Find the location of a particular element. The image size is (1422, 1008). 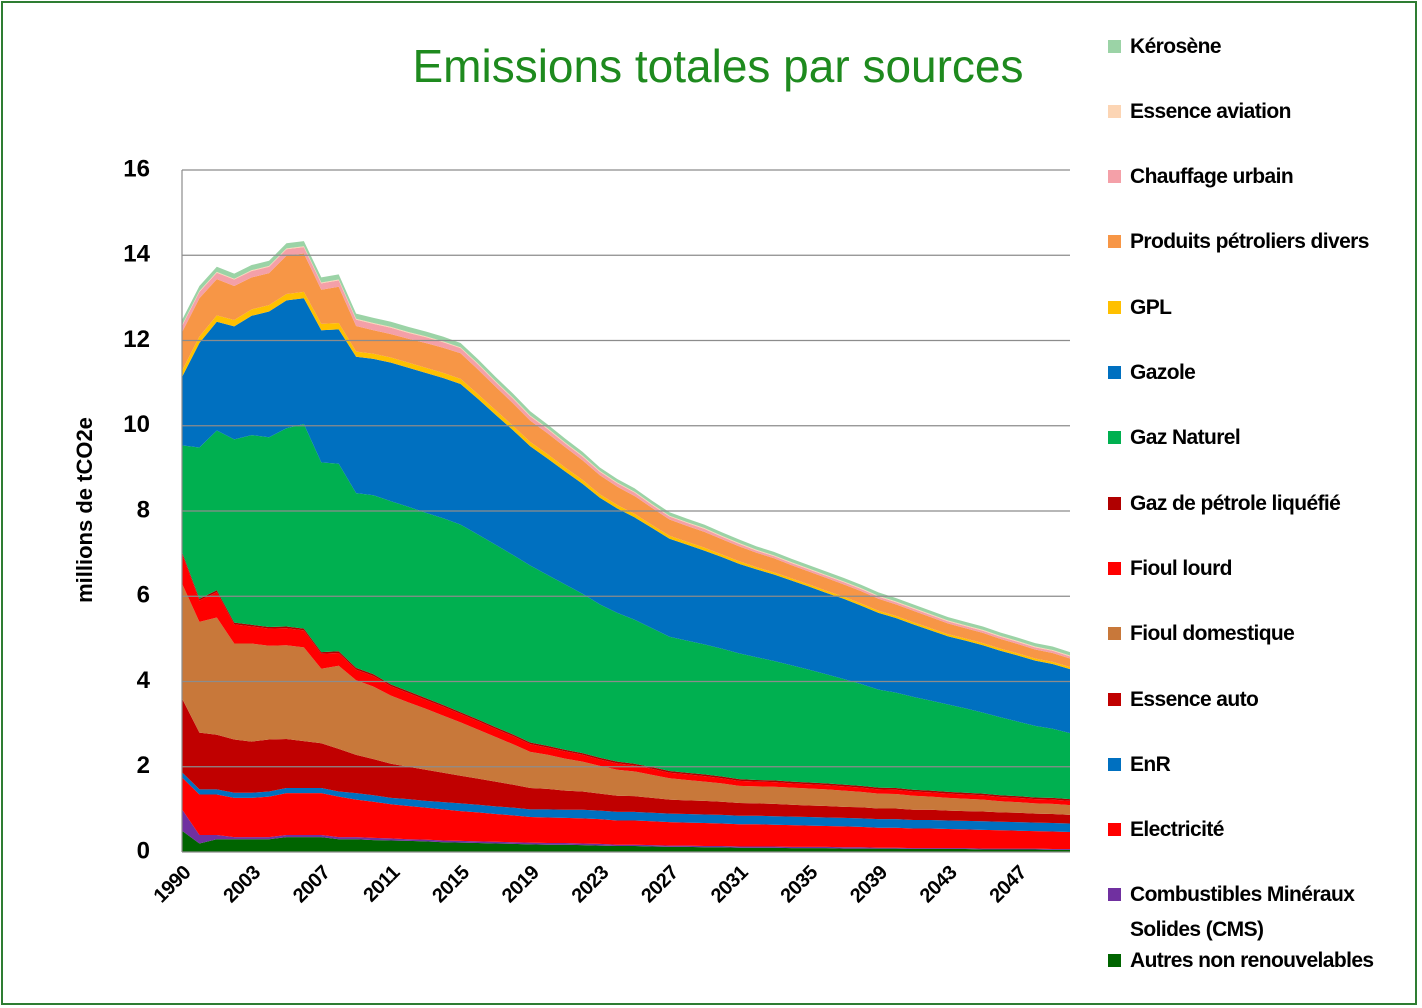

legend-item: Essence aviation is located at coordinates (1264, 111).